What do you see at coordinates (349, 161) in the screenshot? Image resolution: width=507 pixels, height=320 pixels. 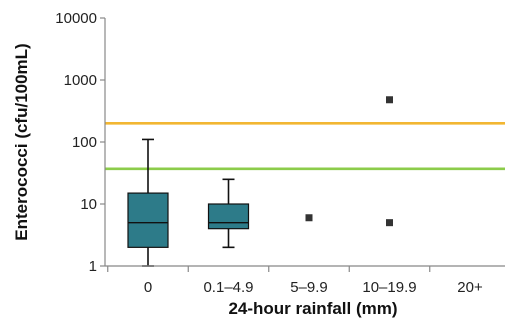 I see `outlier-points` at bounding box center [349, 161].